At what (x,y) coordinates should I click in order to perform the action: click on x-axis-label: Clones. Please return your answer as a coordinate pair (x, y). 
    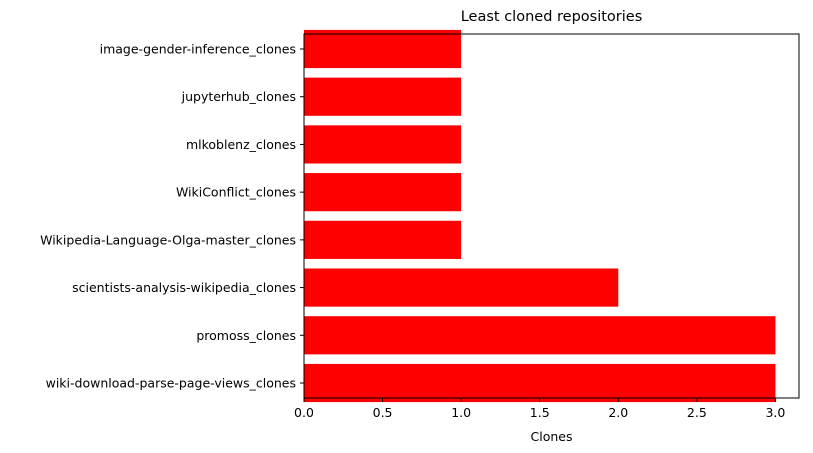
    Looking at the image, I should click on (552, 436).